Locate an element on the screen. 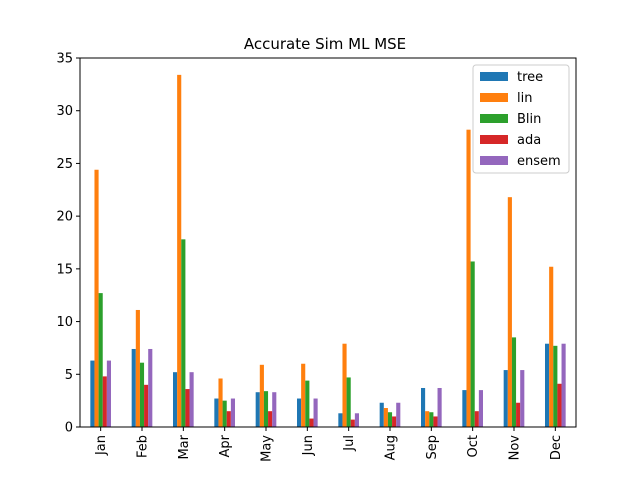 Image resolution: width=640 pixels, height=480 pixels. bar-lin-dec is located at coordinates (551, 346).